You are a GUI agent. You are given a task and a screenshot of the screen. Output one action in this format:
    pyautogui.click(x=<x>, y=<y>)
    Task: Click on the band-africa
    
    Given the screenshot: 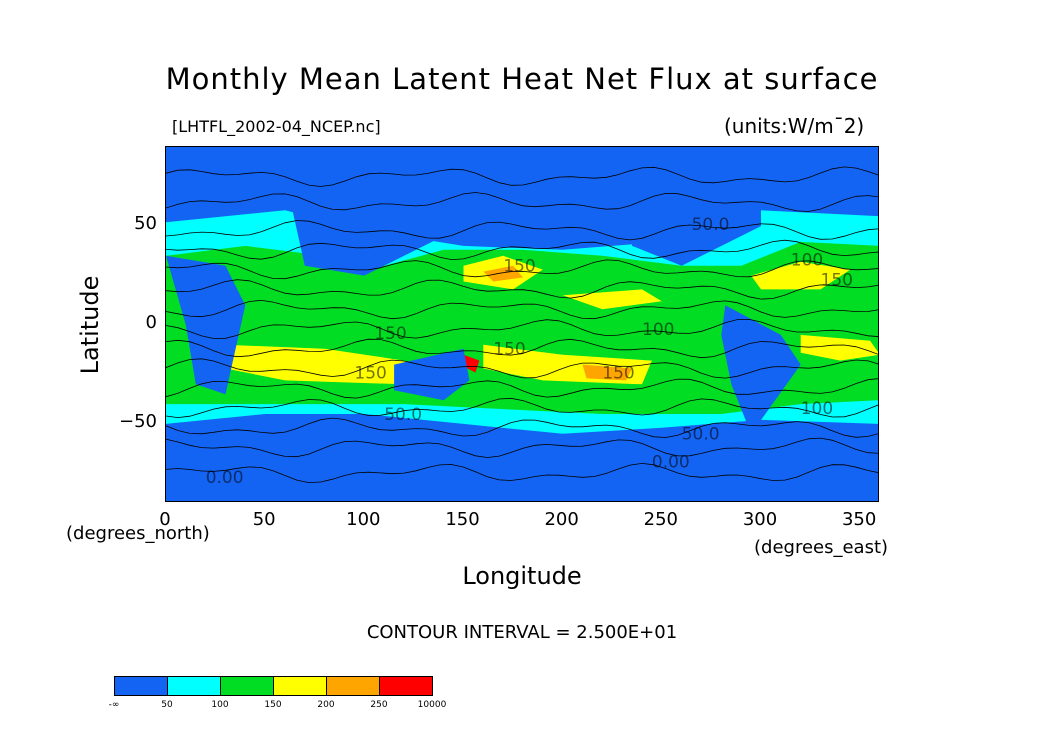 What is the action you would take?
    pyautogui.click(x=206, y=325)
    